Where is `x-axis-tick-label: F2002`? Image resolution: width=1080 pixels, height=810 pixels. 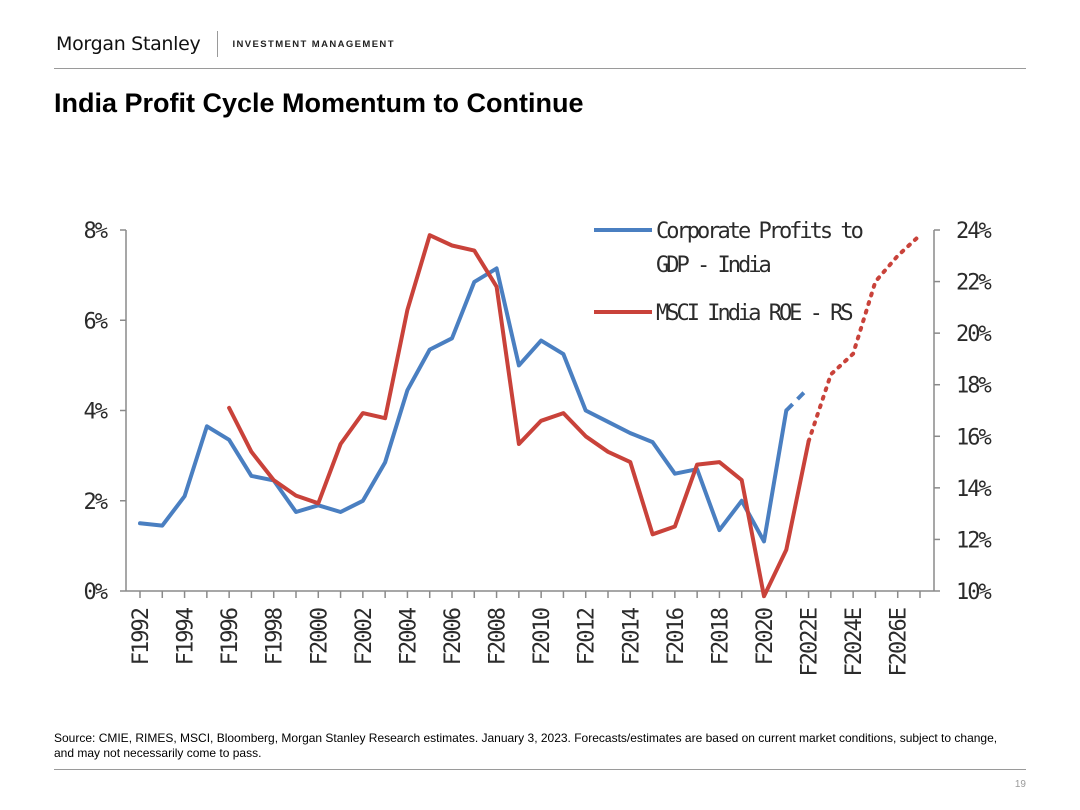 x-axis-tick-label: F2002 is located at coordinates (364, 636).